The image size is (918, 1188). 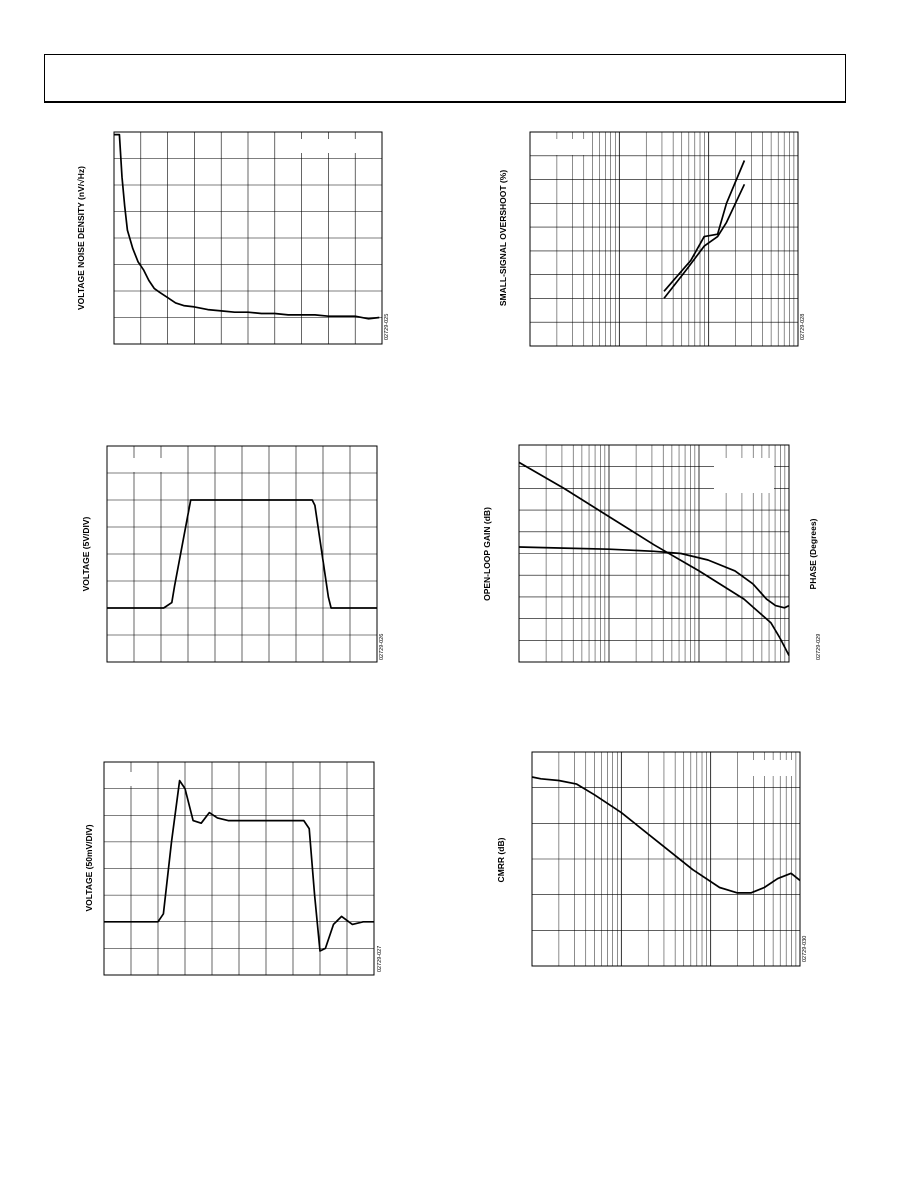 What do you see at coordinates (382, 647) in the screenshot?
I see `large-pulse-figure-code: 02729-026` at bounding box center [382, 647].